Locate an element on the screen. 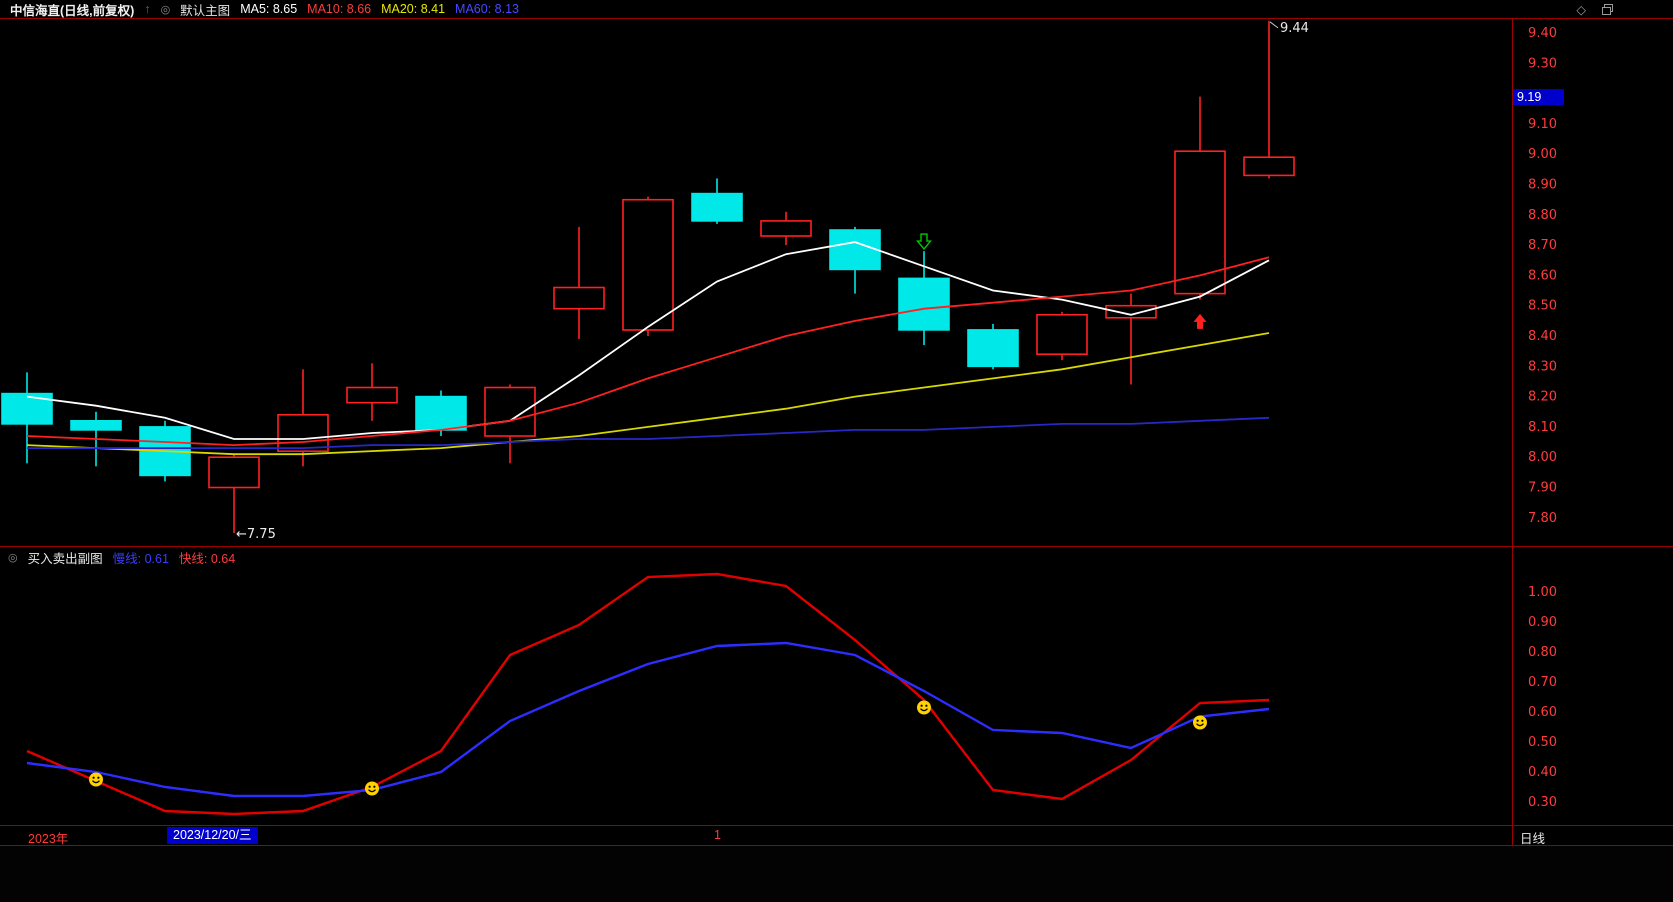 Image resolution: width=1673 pixels, height=902 pixels. price-axis-tick: 8.90 is located at coordinates (1542, 185).